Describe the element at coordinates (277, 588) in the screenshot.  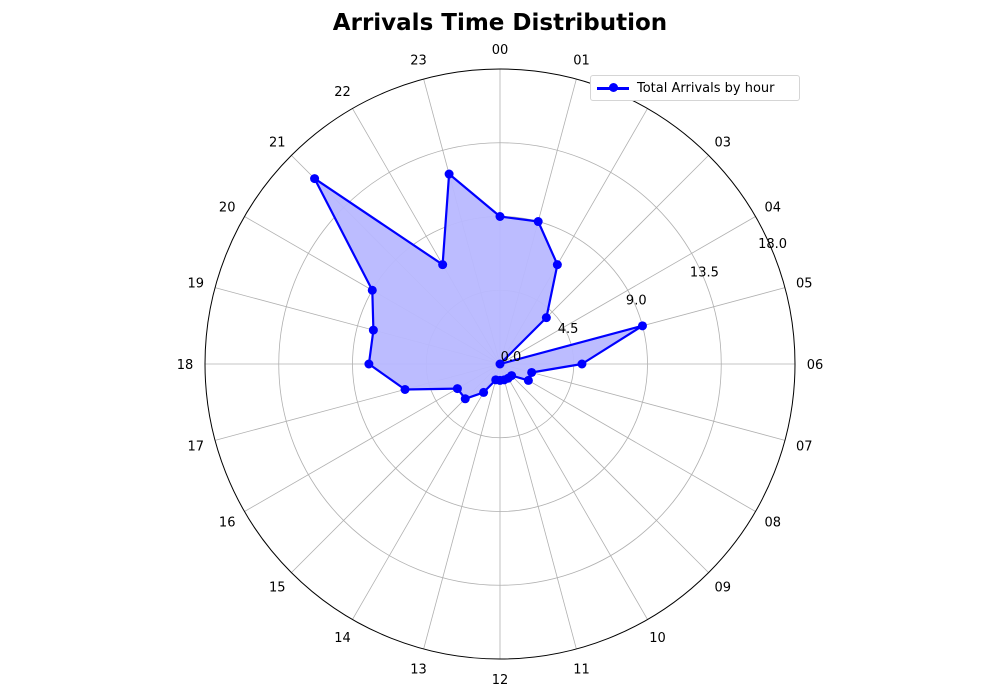
I see `category-label-15: 15` at that location.